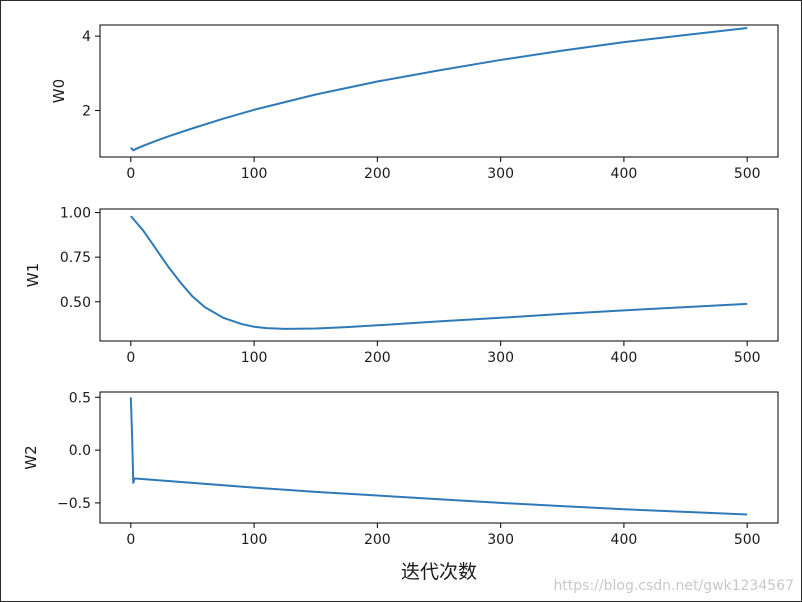 This screenshot has height=602, width=802. I want to click on y-tick-label: 1.00, so click(75, 214).